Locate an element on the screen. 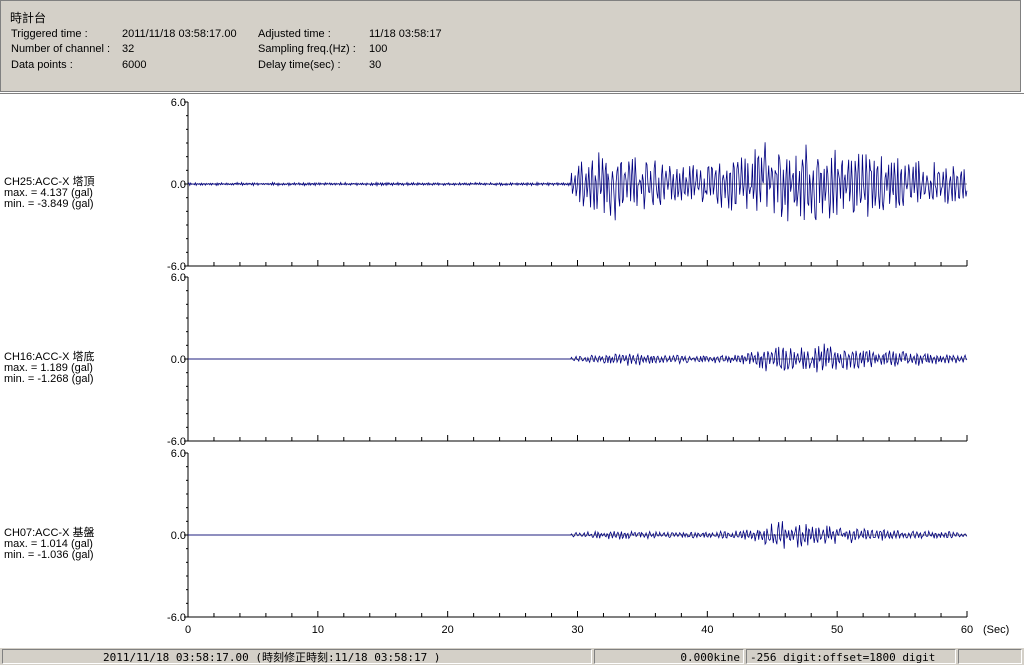 The width and height of the screenshot is (1024, 665). channel-count-label: Number of channel : is located at coordinates (61, 49).